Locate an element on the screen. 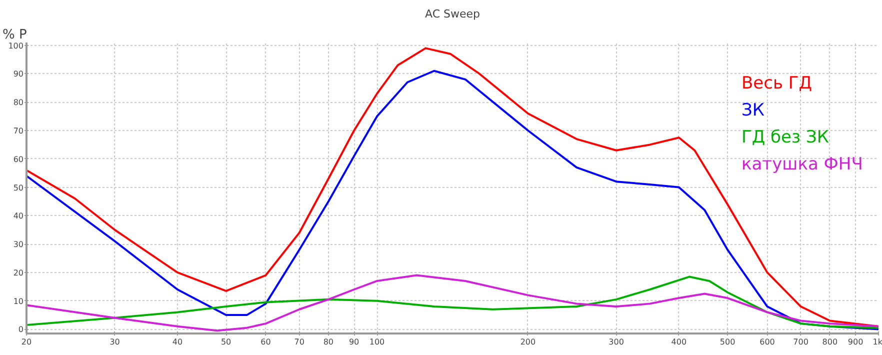  y-tick-label: 70 is located at coordinates (18, 131).